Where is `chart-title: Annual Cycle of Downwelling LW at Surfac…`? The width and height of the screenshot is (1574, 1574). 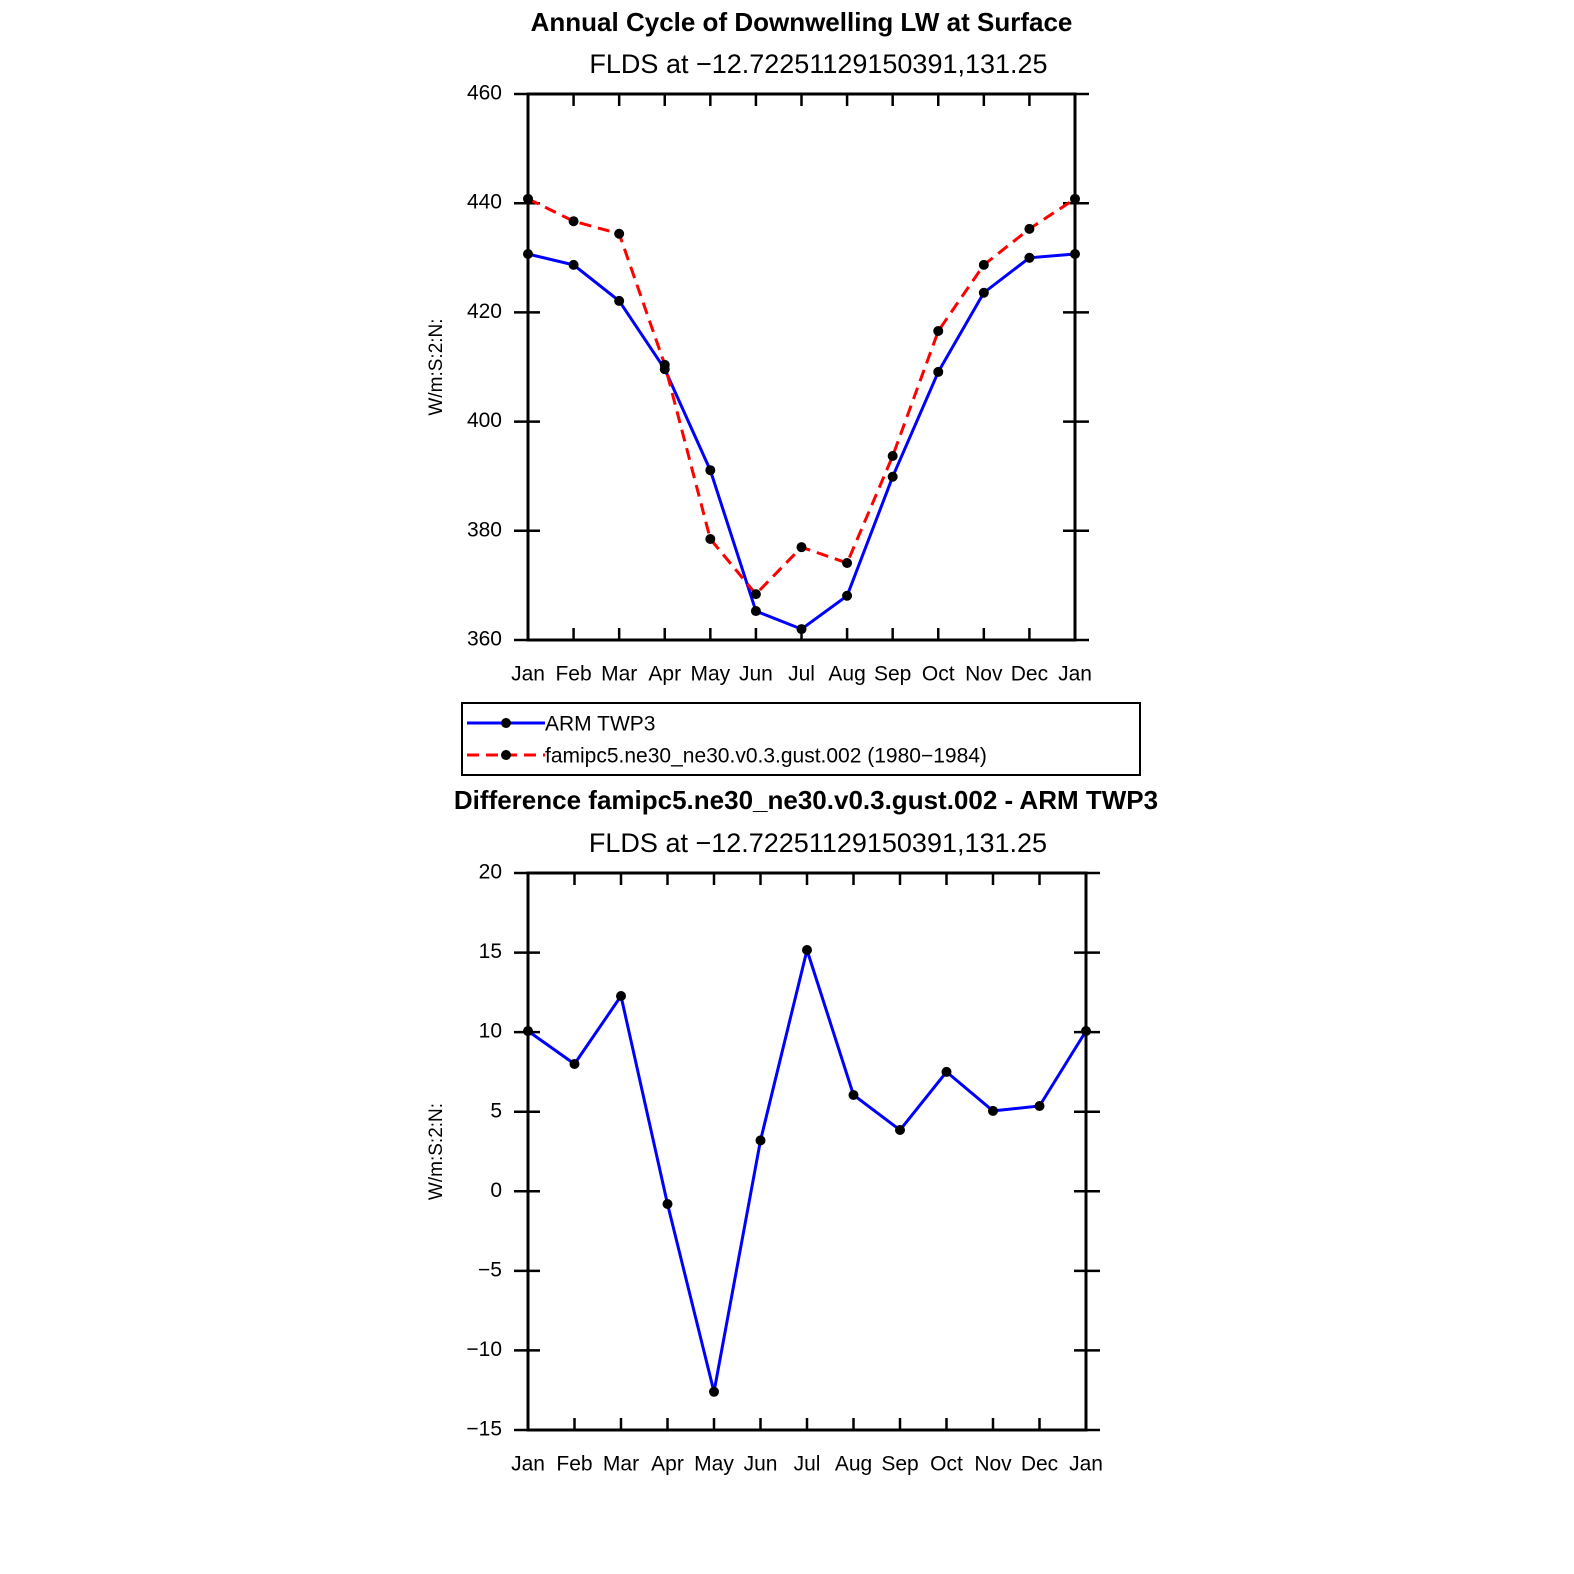 chart-title: Annual Cycle of Downwelling LW at Surfac… is located at coordinates (802, 22).